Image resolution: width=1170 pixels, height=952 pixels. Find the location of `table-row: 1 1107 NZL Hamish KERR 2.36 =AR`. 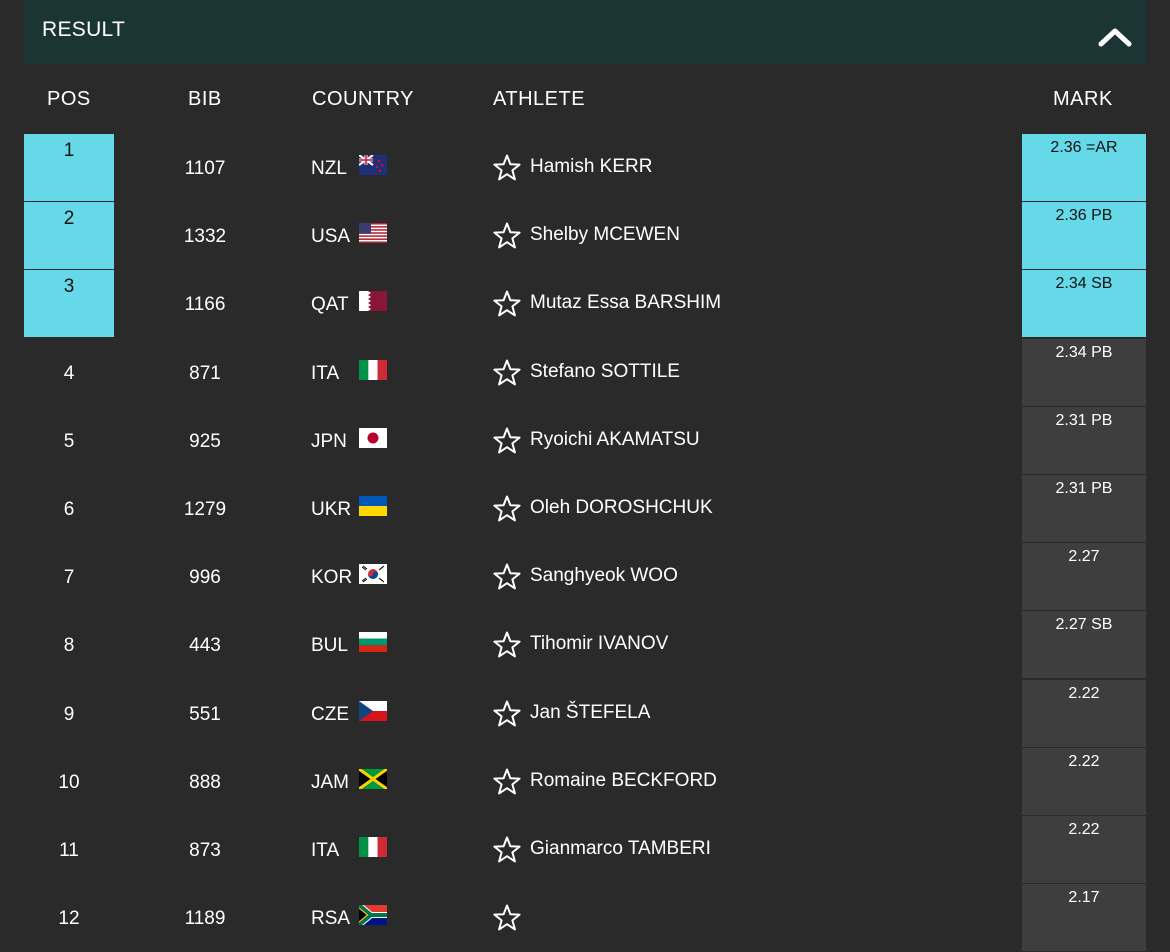

table-row: 1 1107 NZL Hamish KERR 2.36 =AR is located at coordinates (585, 168).